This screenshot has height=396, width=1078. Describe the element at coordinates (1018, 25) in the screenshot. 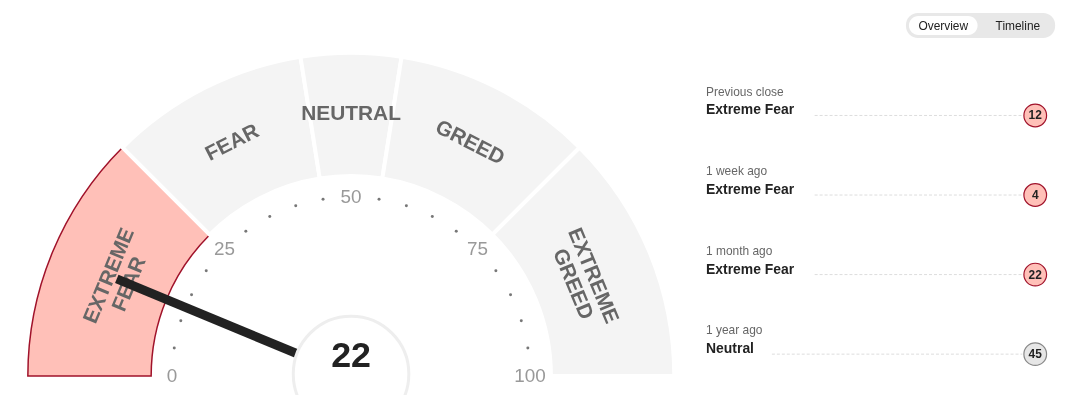

I see `text: Timeline` at that location.